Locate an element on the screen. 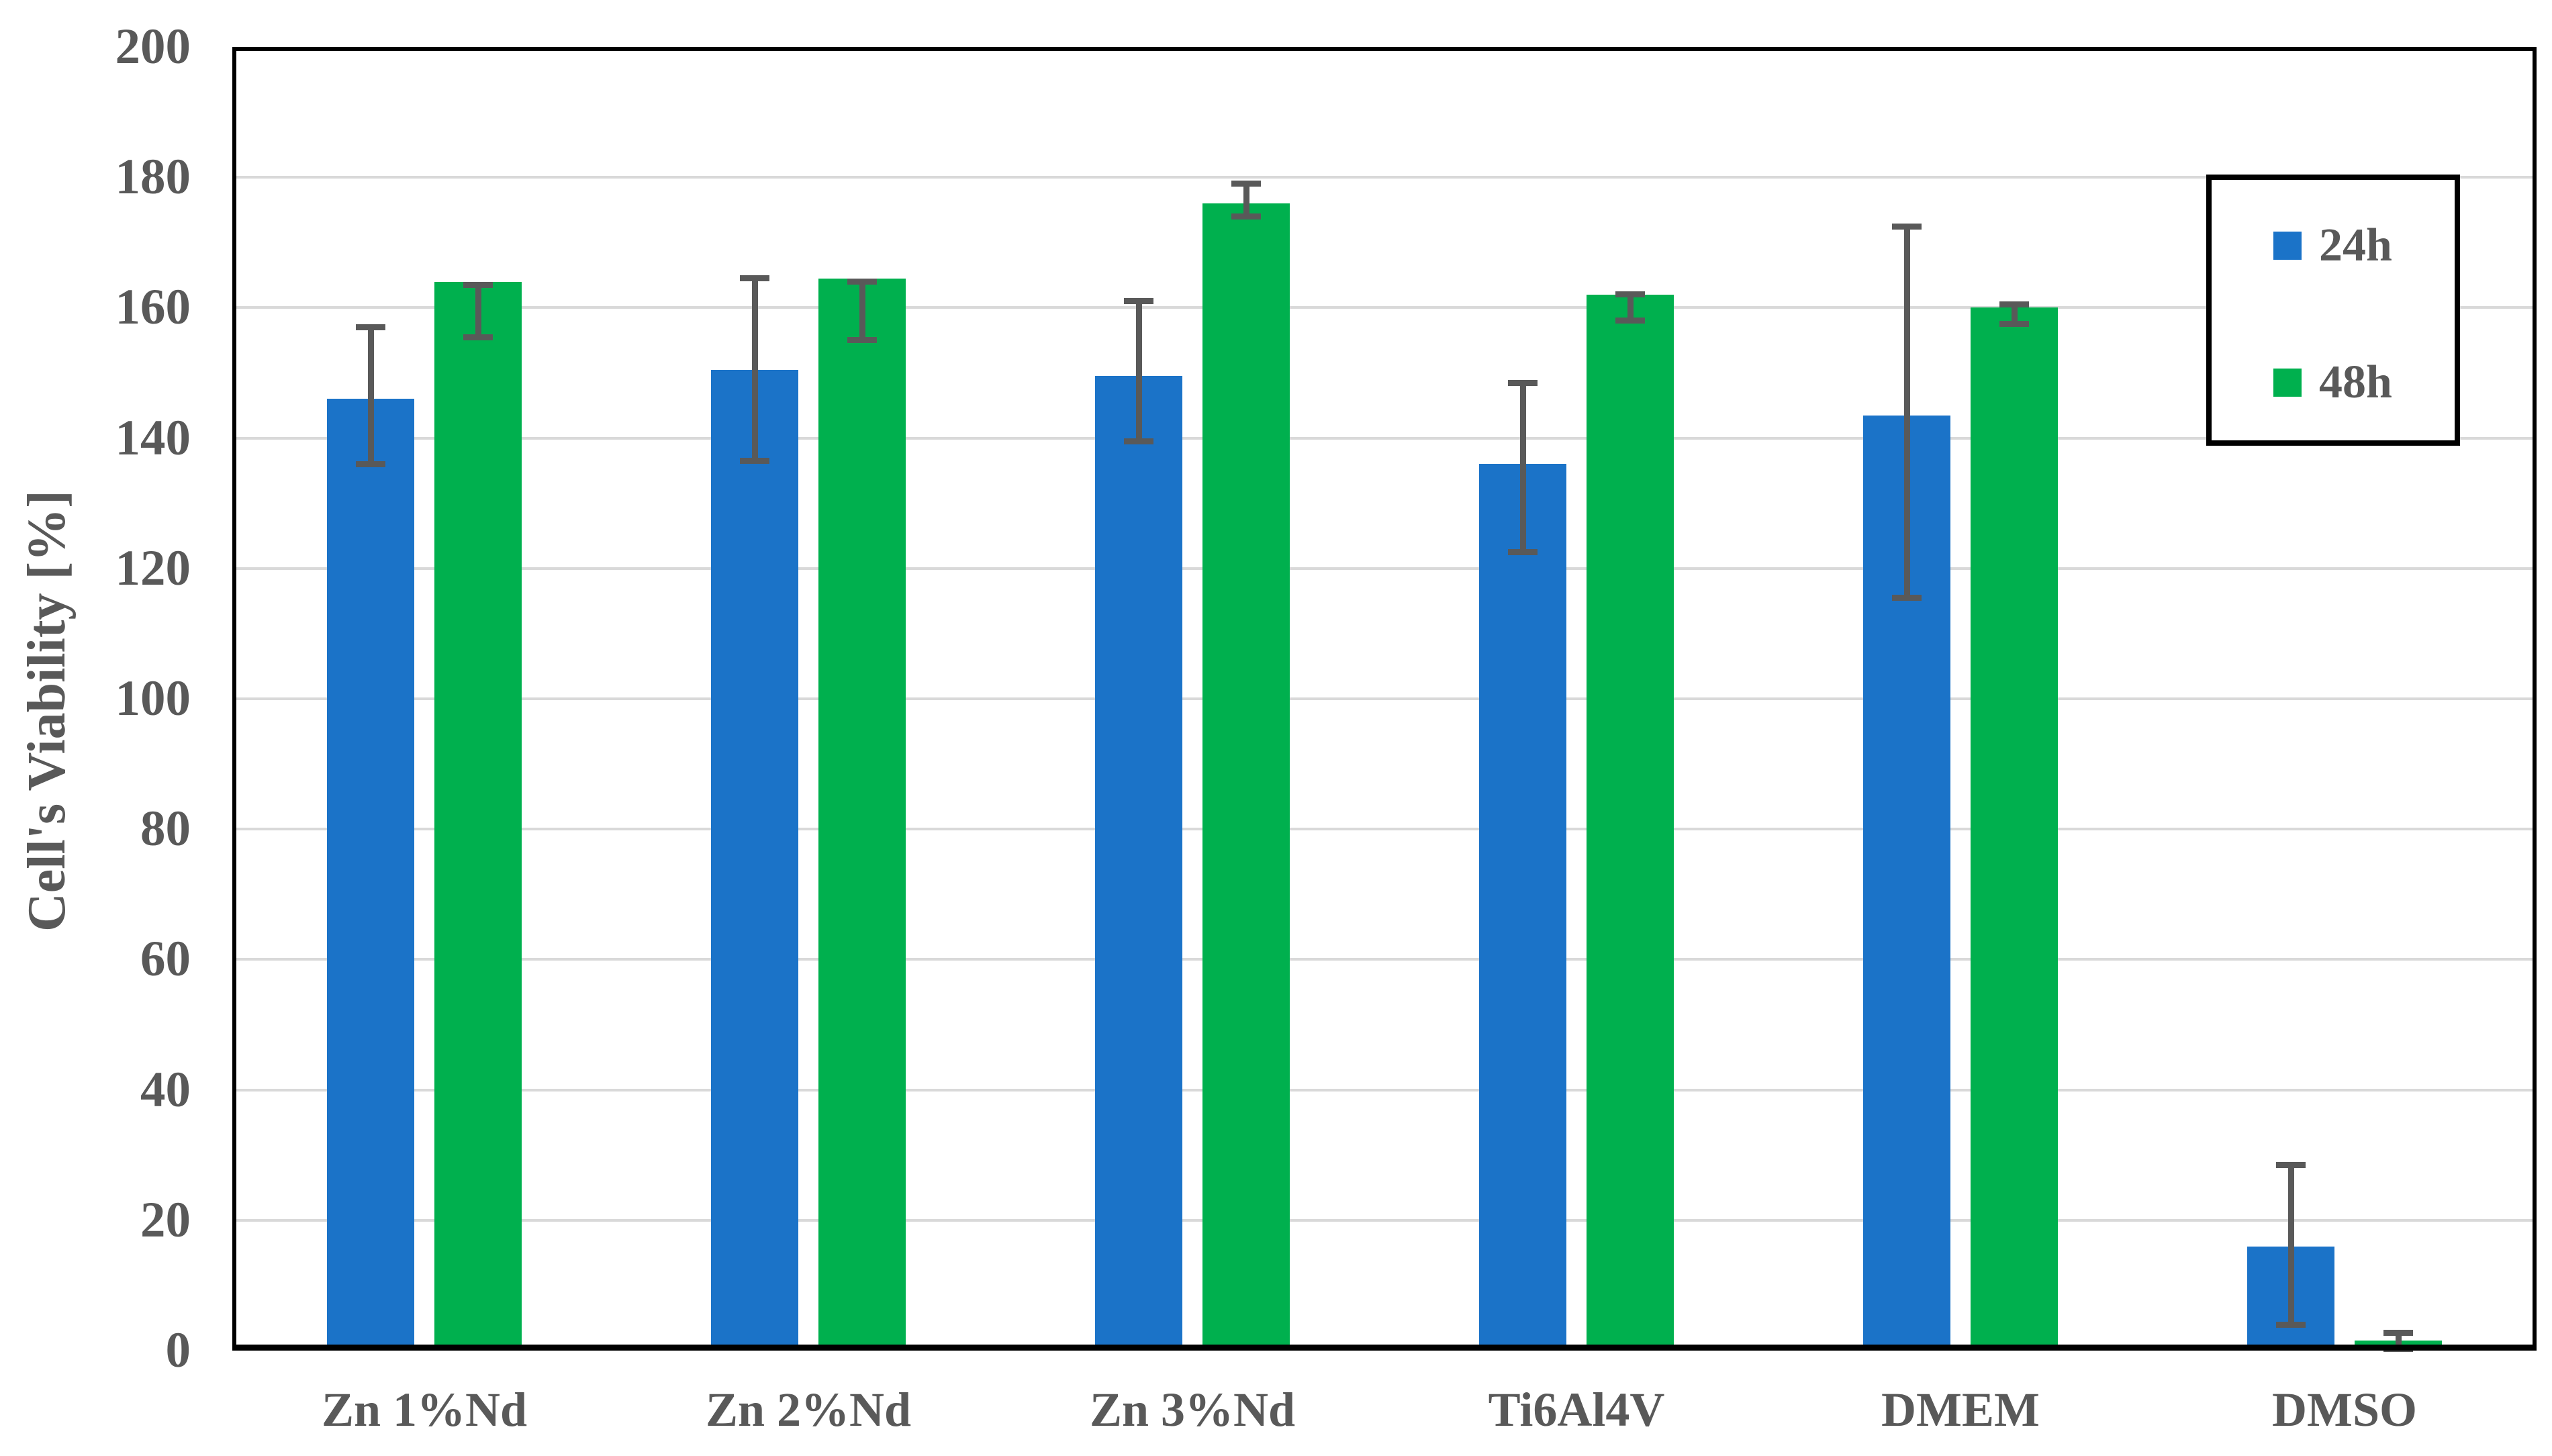  error-cap-high-24h-Zn 2%Nd is located at coordinates (754, 278).